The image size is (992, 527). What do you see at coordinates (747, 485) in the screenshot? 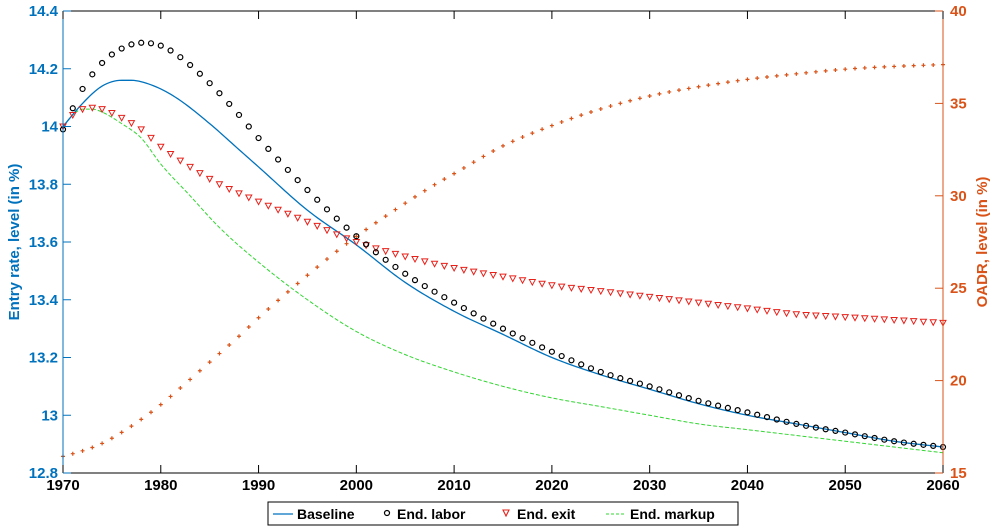
I see `x-tick-label: 2040` at bounding box center [747, 485].